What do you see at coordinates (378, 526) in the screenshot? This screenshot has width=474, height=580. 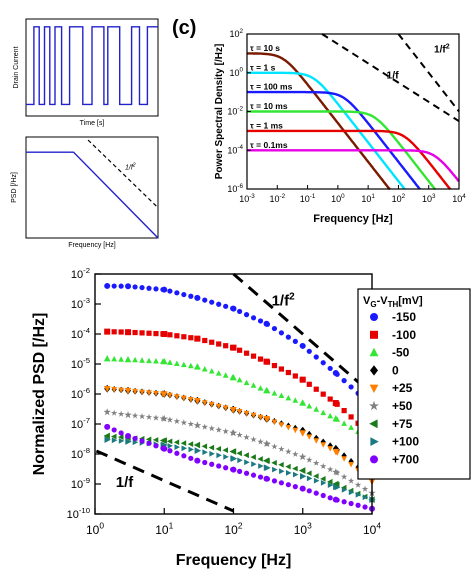 I see `psd-x-tick-4-exp: 4` at bounding box center [378, 526].